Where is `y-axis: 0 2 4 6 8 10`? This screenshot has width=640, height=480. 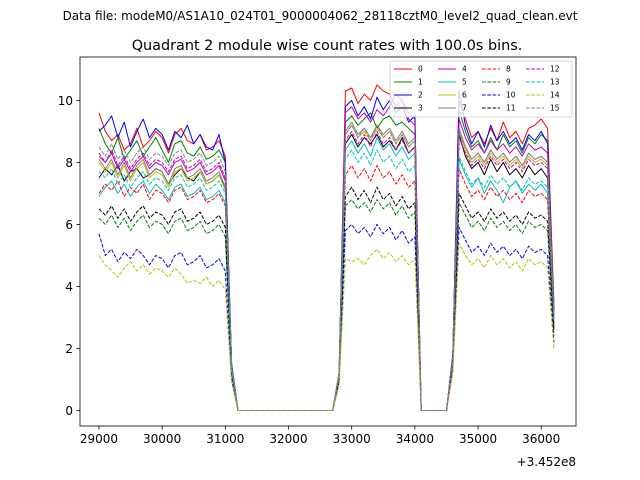 y-axis: 0 2 4 6 8 10 is located at coordinates (69, 256).